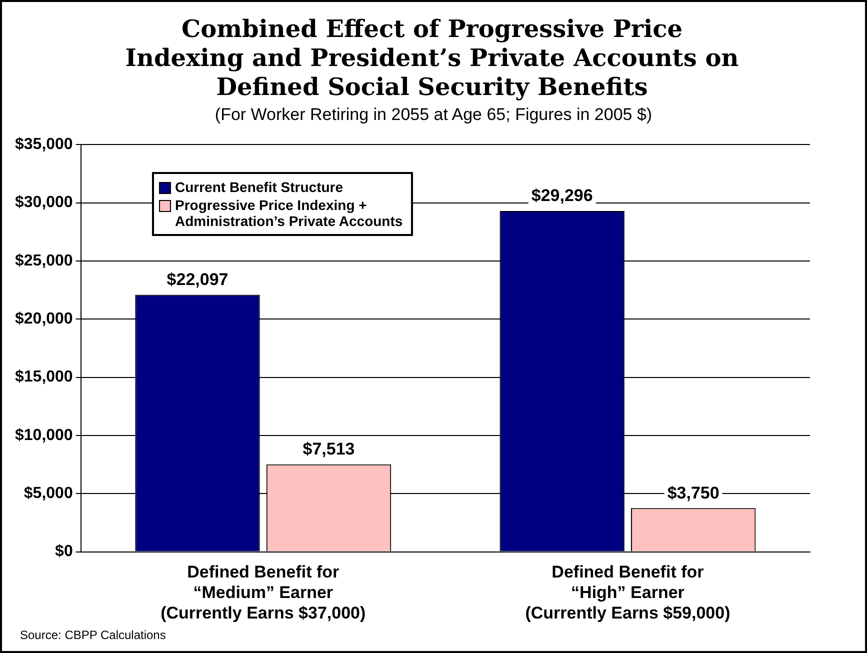 The image size is (867, 653). Describe the element at coordinates (432, 57) in the screenshot. I see `chart-title: Combined Effect of Progressive Price Indexing and President’s Private Accounts on Defined Social Security Benefits` at that location.